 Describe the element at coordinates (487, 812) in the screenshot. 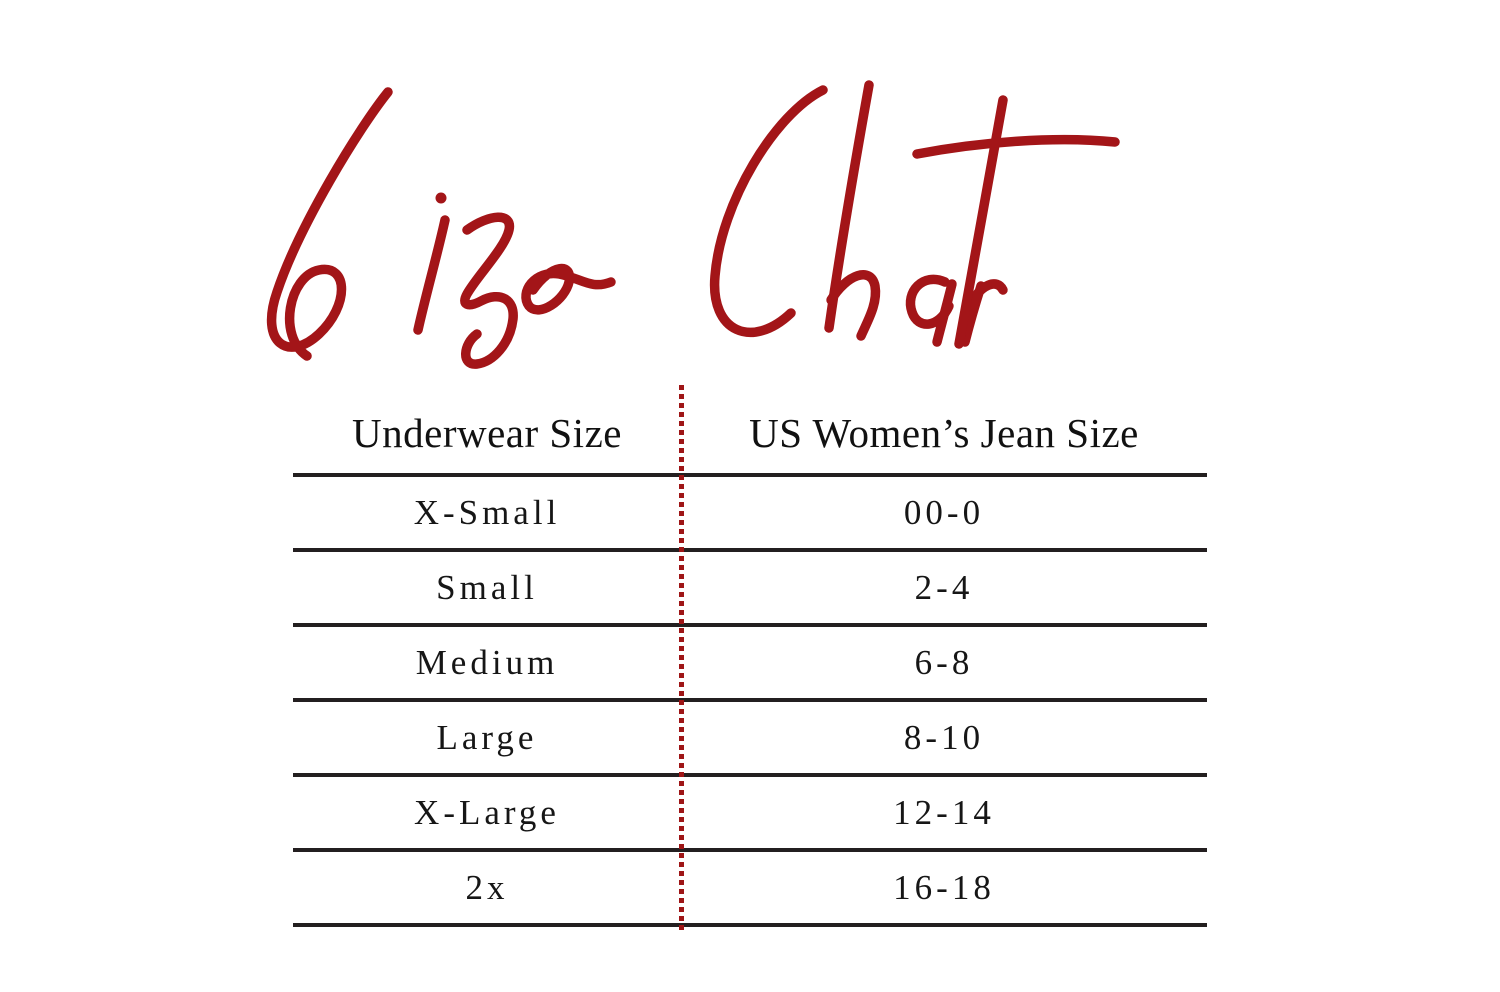

I see `underwear-size-cell: X-Large` at that location.